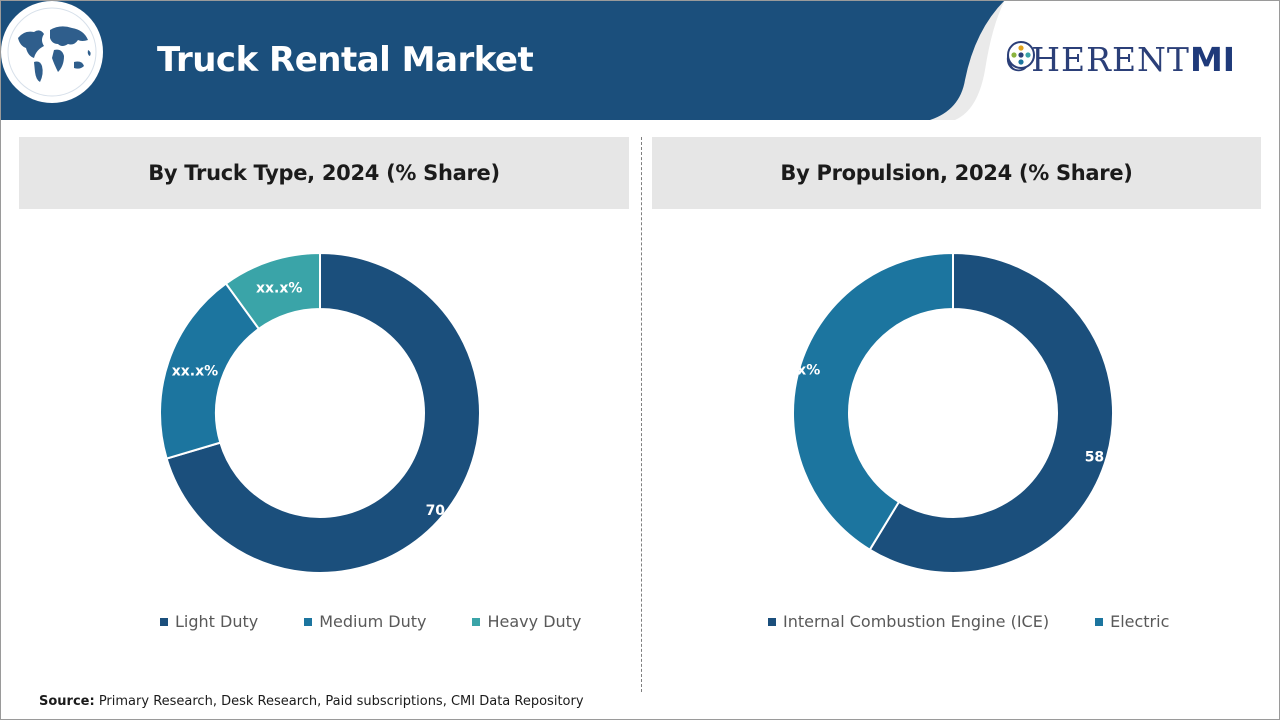 The width and height of the screenshot is (1280, 720). I want to click on panel-heading-propulsion: By Propulsion, 2024 (% Share), so click(956, 173).